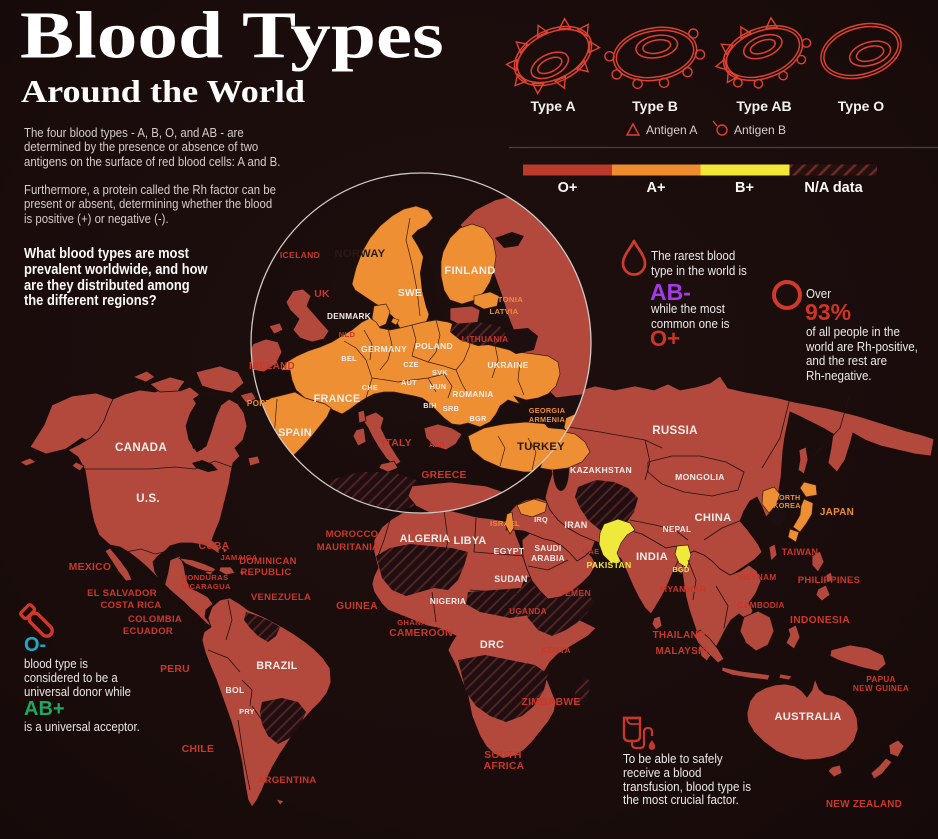  I want to click on svg-text: GEORGIA, so click(547, 410).